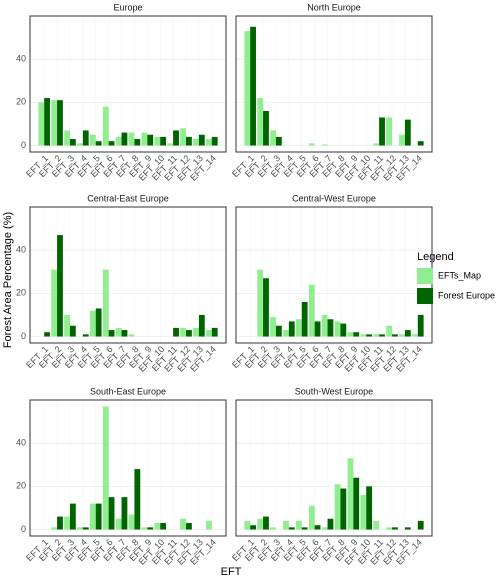  Describe the element at coordinates (128, 391) in the screenshot. I see `panel-title: South-East Europe` at that location.